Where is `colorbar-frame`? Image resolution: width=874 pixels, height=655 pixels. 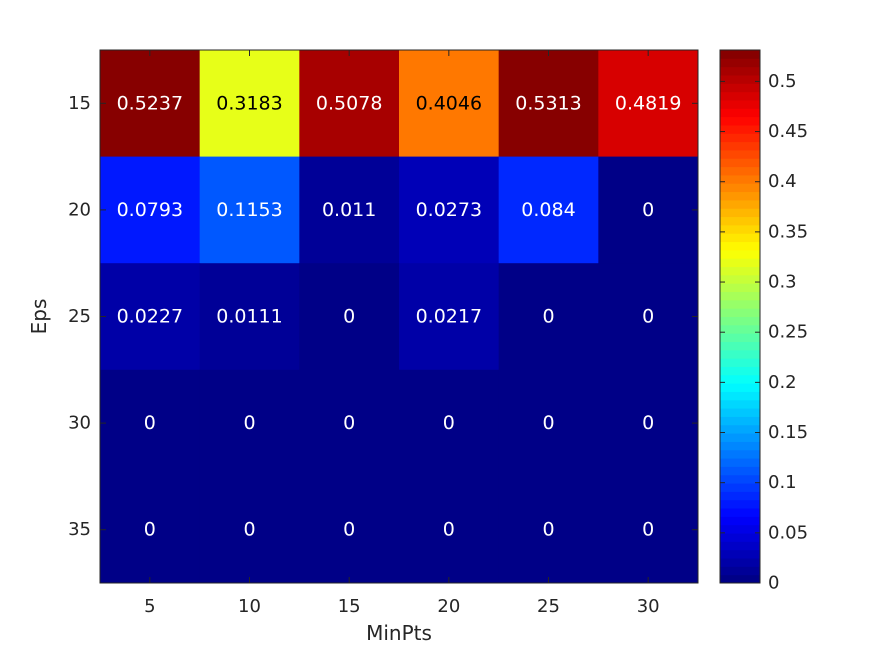
colorbar-frame is located at coordinates (740, 316).